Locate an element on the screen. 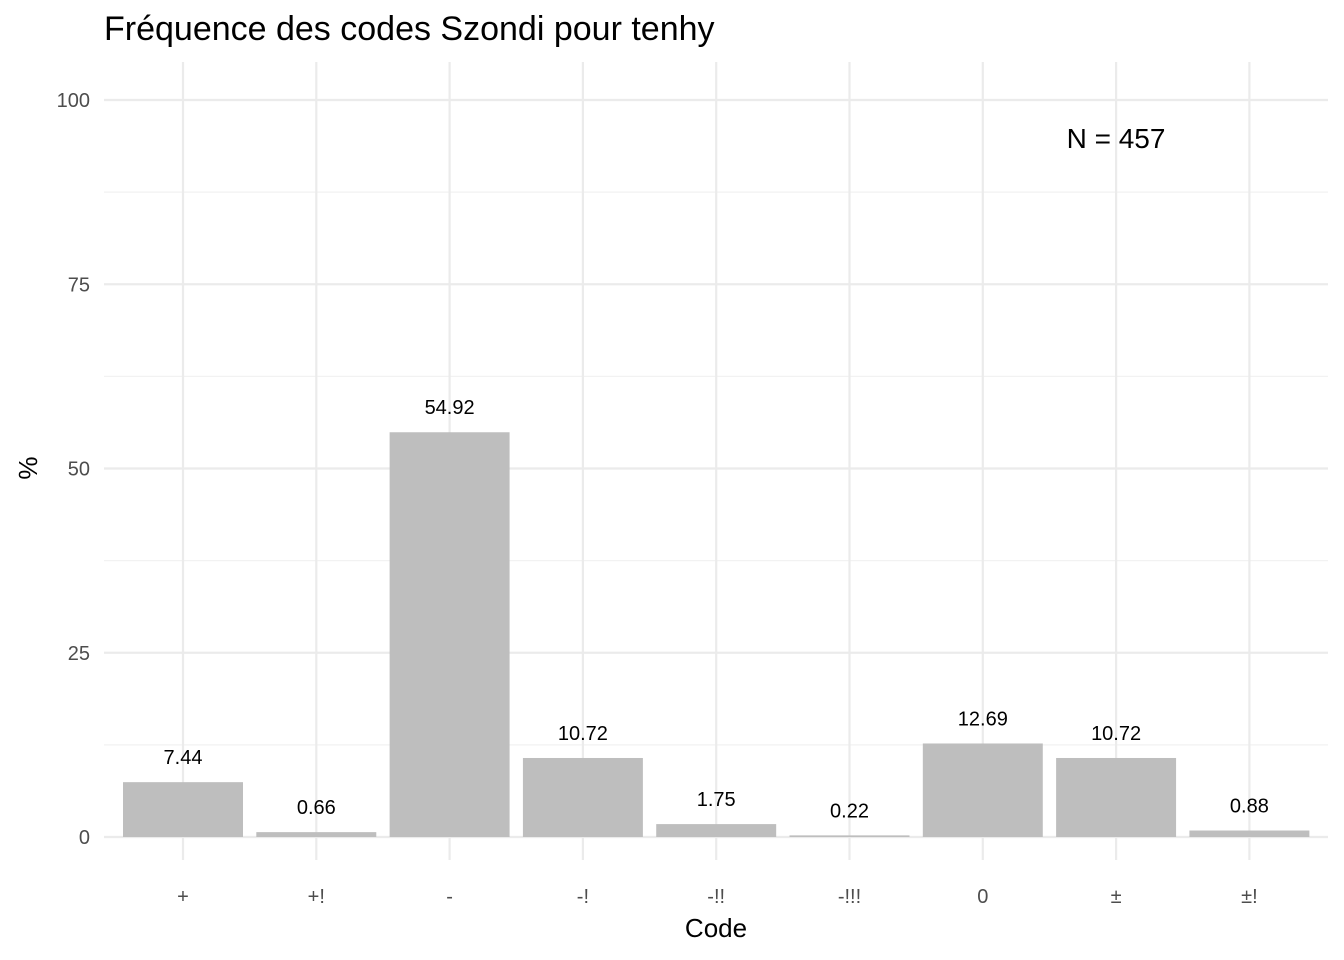  y-tick-label: 25 is located at coordinates (79, 654).